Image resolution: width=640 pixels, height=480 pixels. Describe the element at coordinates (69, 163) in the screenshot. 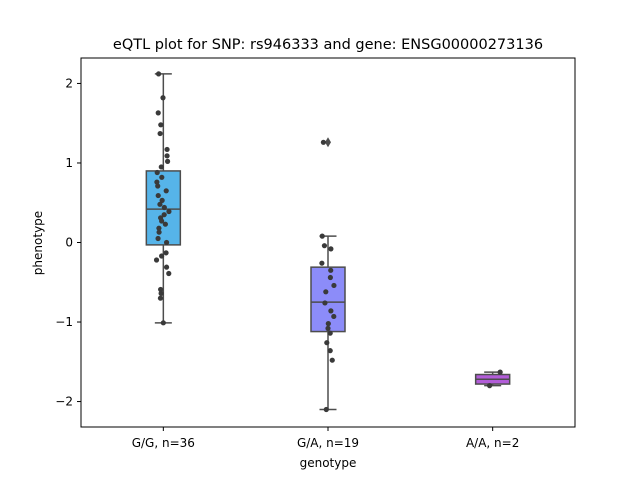

I see `y-tick-label: 1` at that location.